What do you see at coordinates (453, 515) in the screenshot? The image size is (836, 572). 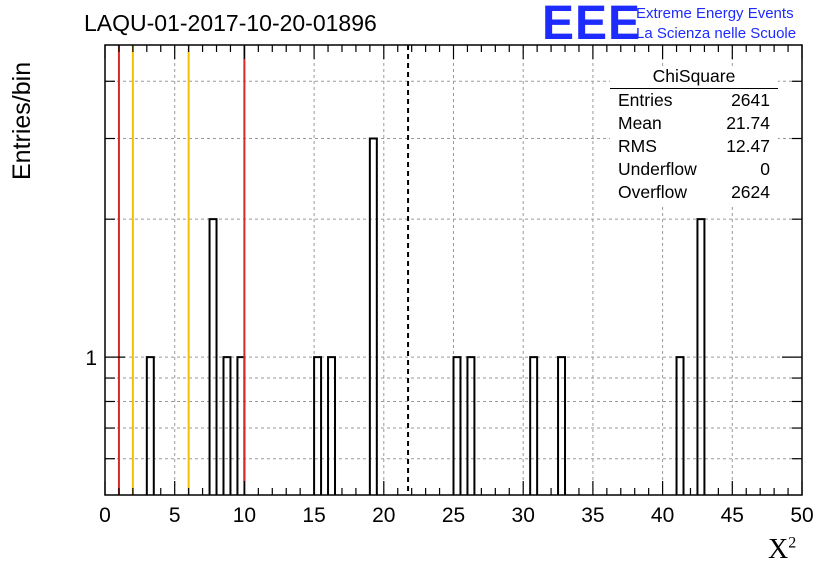 I see `x-tick-label: 25` at bounding box center [453, 515].